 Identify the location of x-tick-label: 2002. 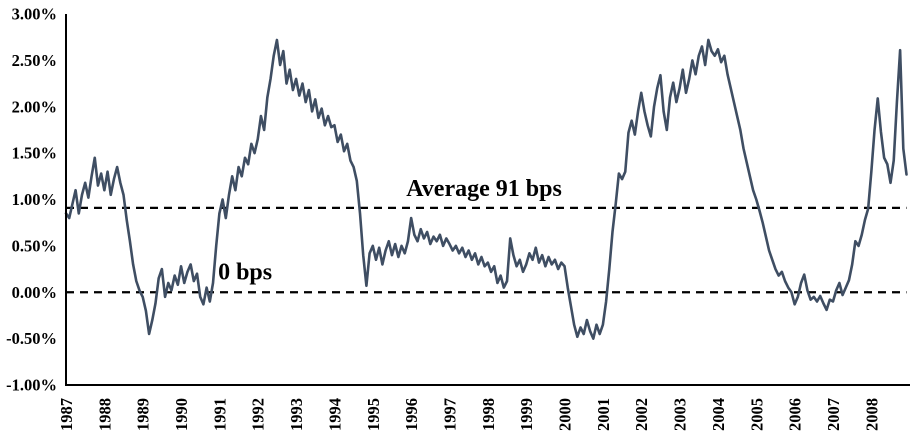
(641, 414).